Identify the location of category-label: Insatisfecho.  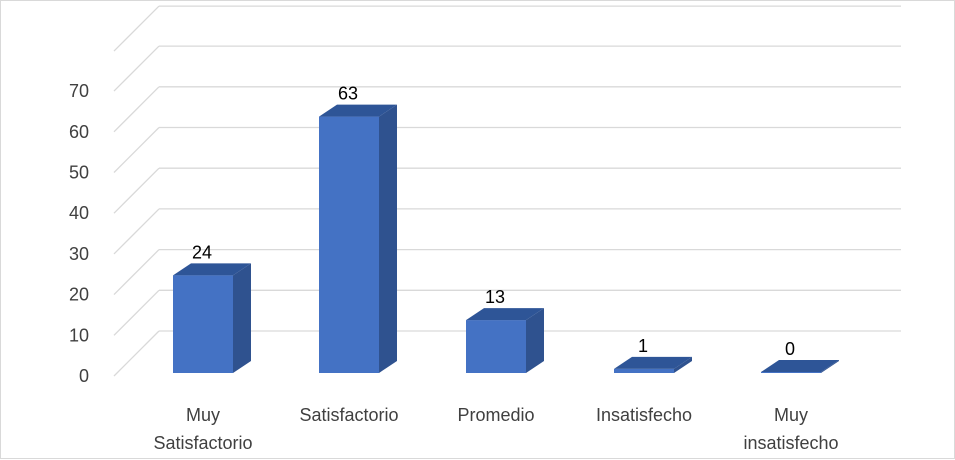
(644, 415).